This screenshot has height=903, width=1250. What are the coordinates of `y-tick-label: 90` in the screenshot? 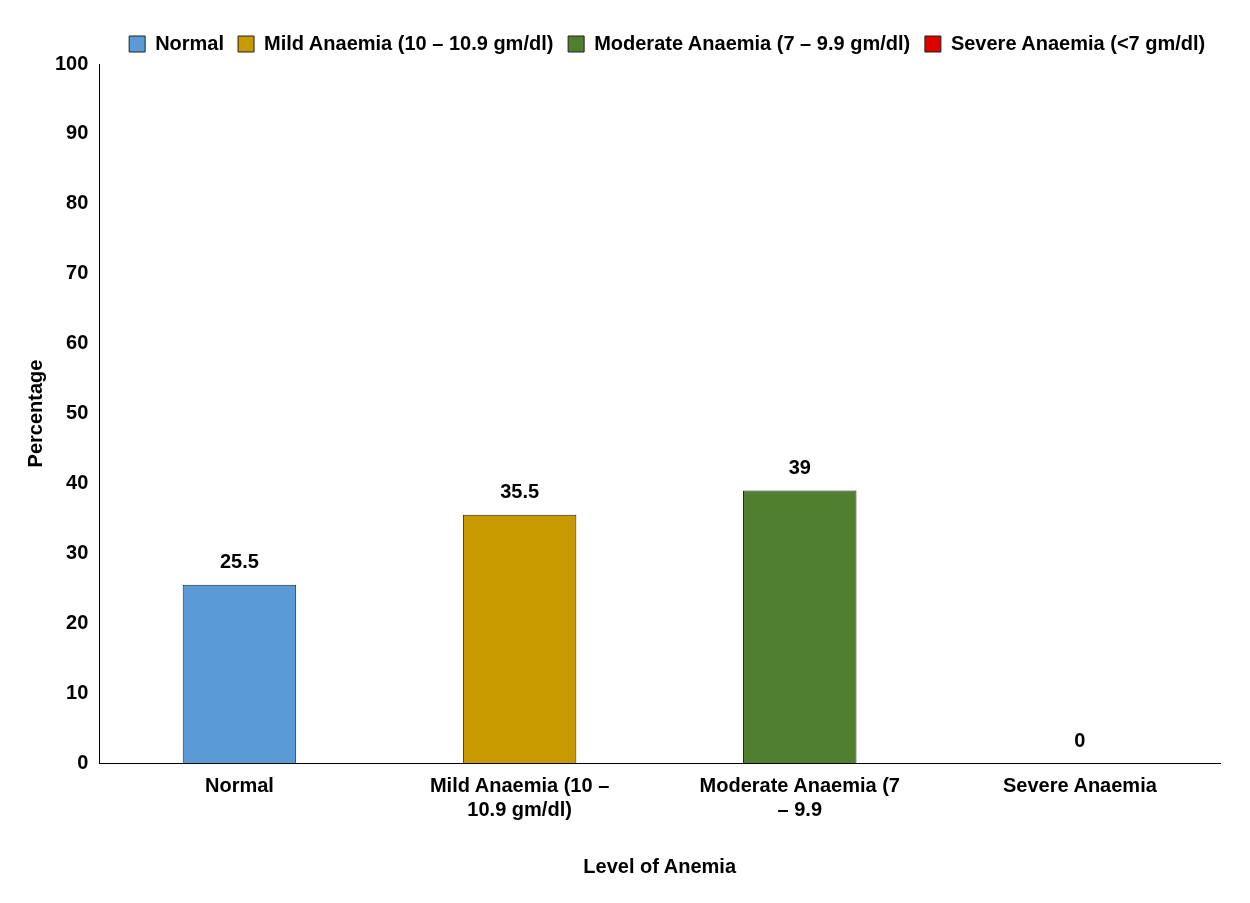 It's located at (77, 132).